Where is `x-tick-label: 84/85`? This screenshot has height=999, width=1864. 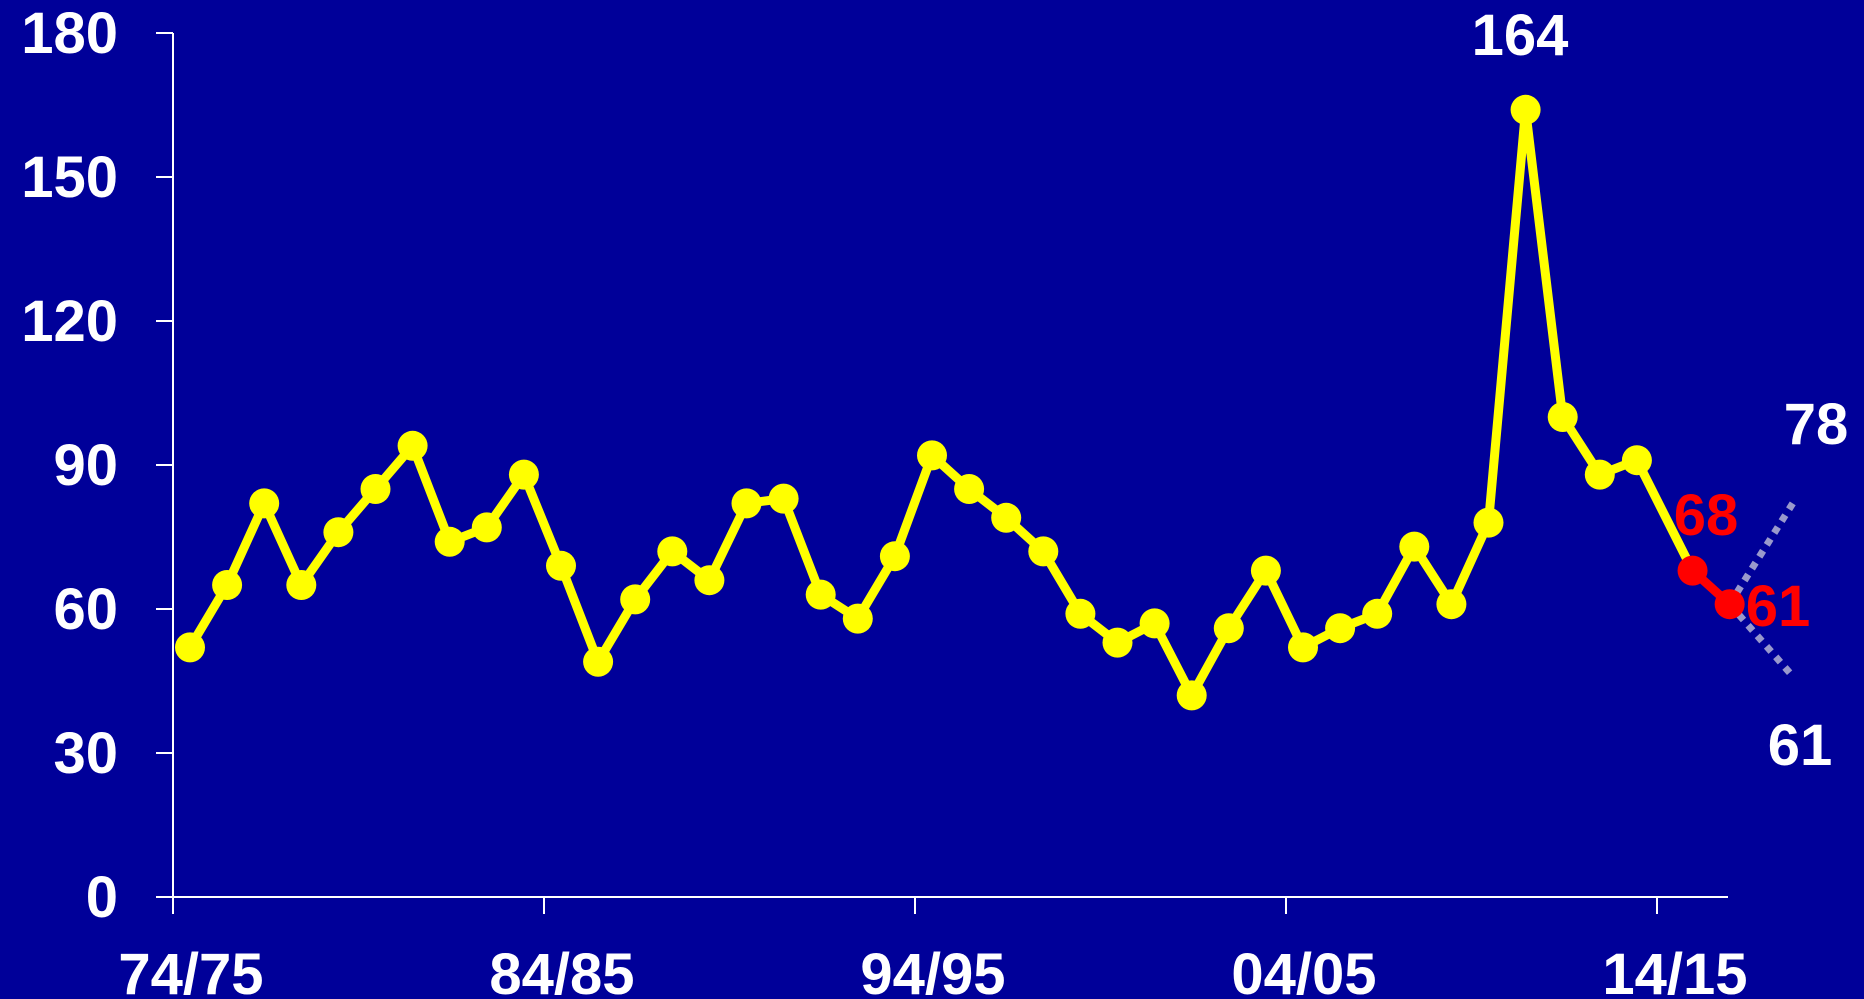 x-tick-label: 84/85 is located at coordinates (561, 970).